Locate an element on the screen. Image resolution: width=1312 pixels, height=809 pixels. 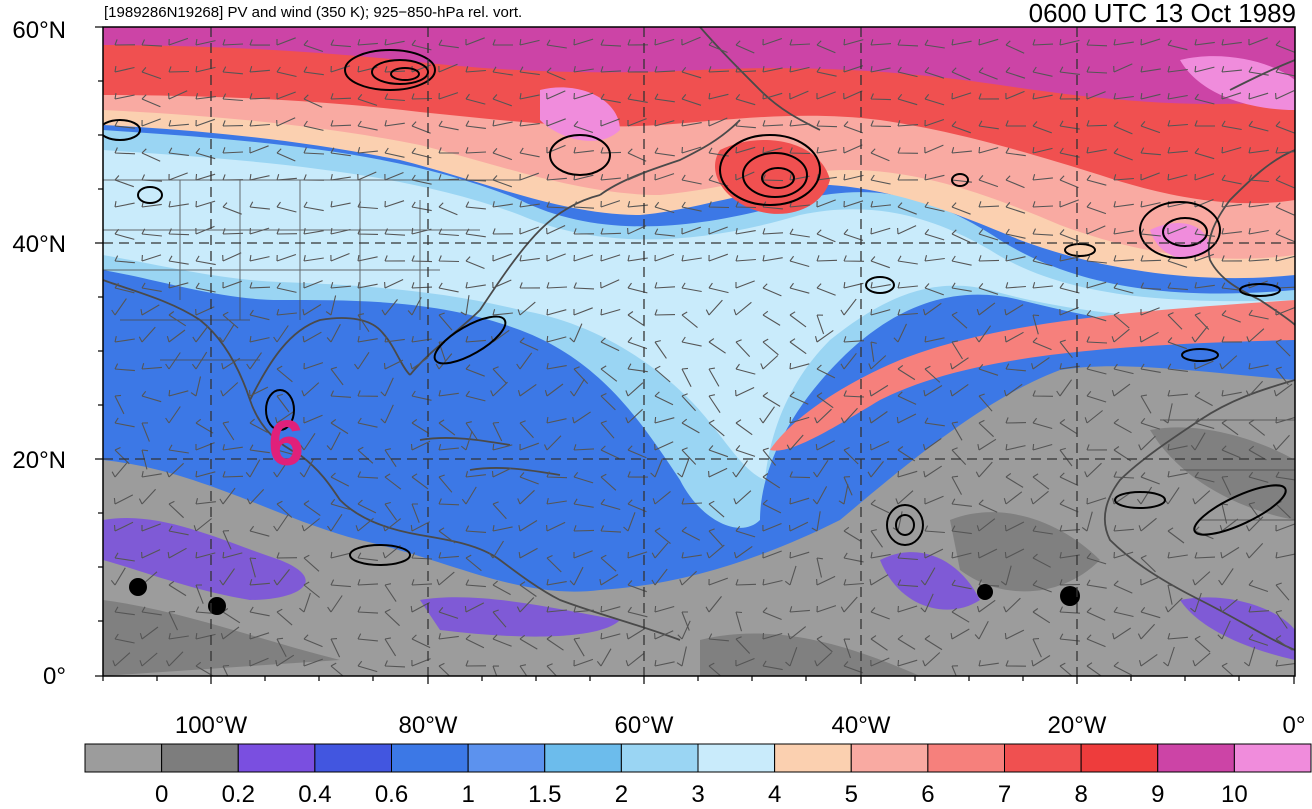
colorbar-label: 10 is located at coordinates (1234, 792).